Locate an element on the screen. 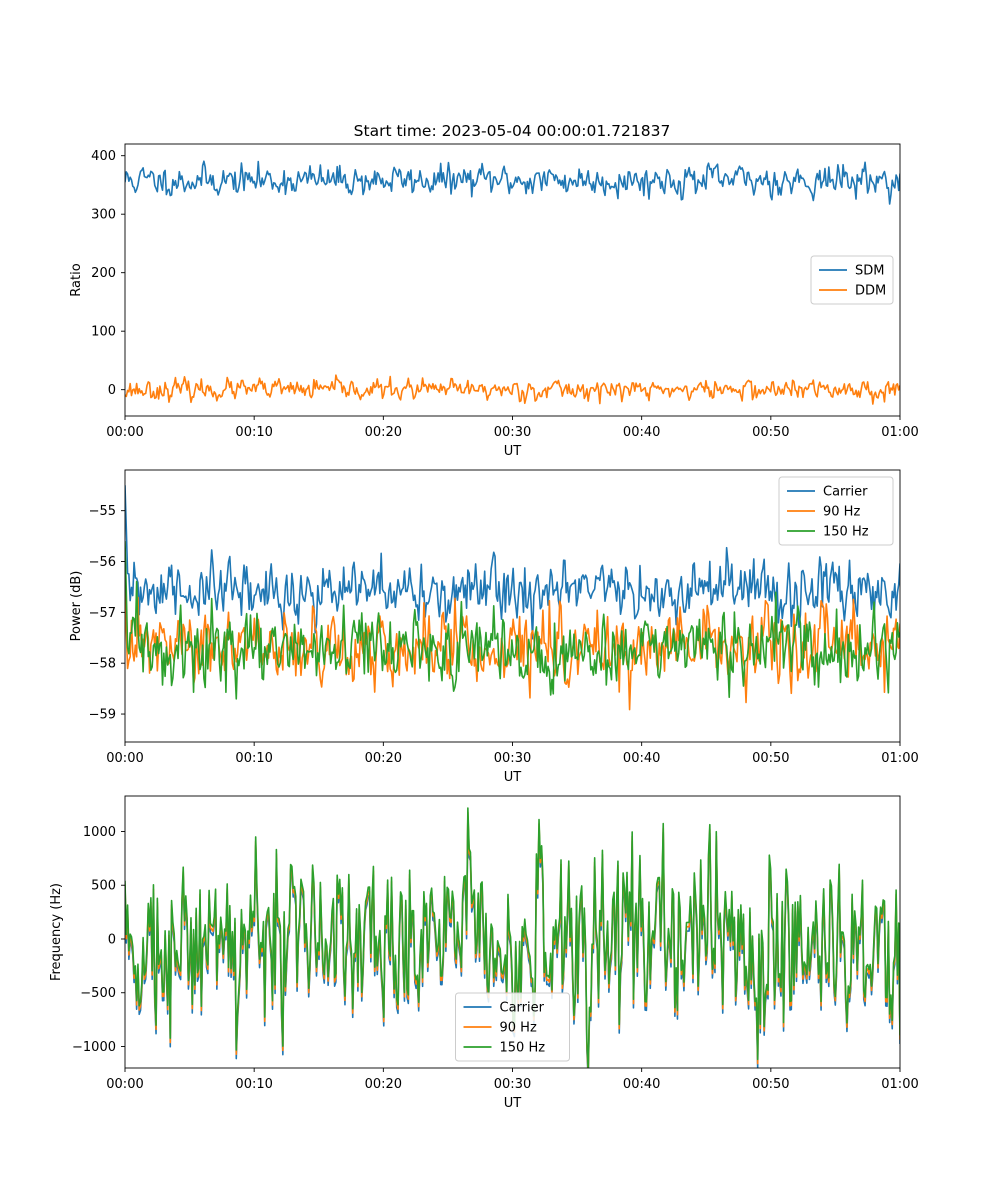  series-line-sdm is located at coordinates (512, 182).